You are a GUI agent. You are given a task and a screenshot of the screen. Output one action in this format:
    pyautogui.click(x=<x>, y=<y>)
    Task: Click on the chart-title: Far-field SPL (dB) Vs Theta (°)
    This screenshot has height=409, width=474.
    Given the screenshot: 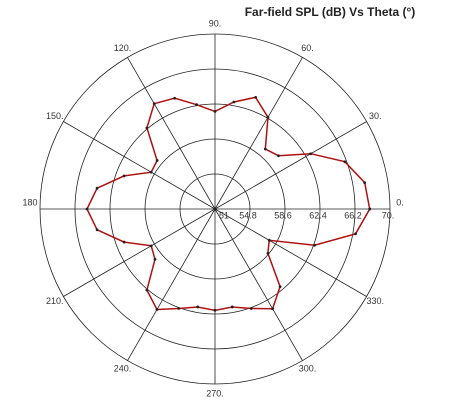 What is the action you would take?
    pyautogui.click(x=330, y=12)
    